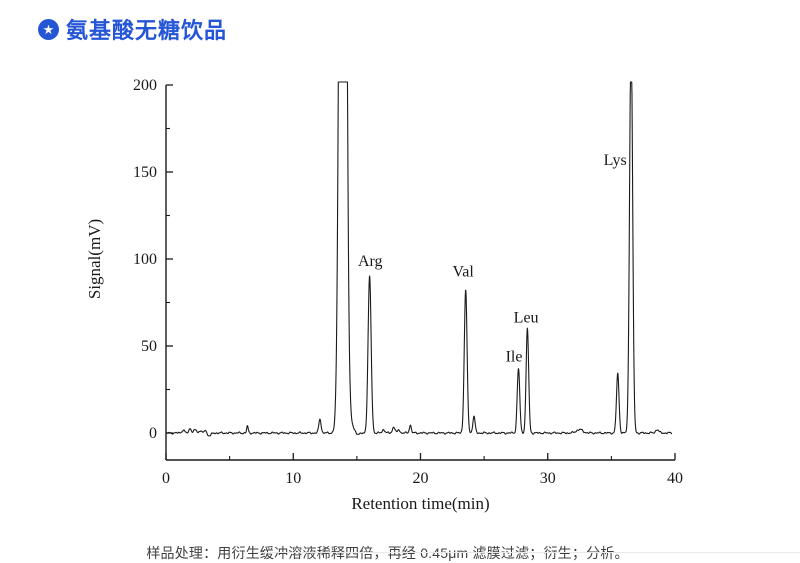  What do you see at coordinates (166, 478) in the screenshot?
I see `x-tick-label: 0` at bounding box center [166, 478].